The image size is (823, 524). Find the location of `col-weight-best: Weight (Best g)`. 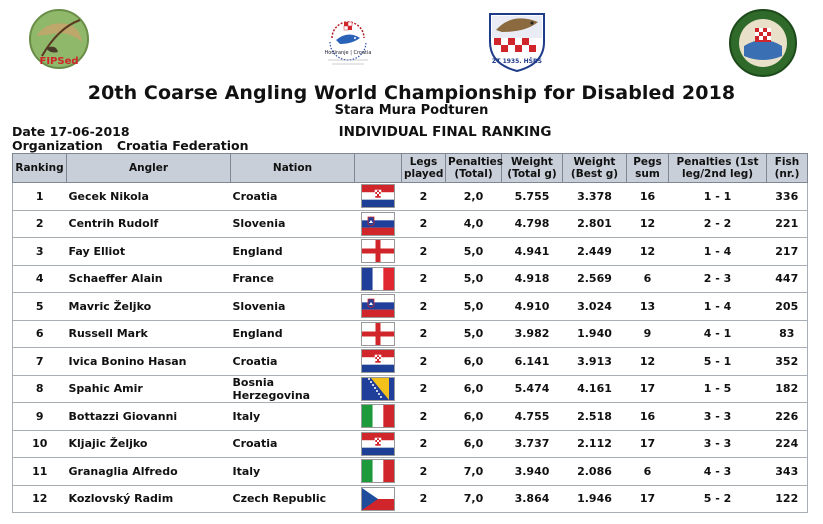

col-weight-best: Weight (Best g) is located at coordinates (594, 168).